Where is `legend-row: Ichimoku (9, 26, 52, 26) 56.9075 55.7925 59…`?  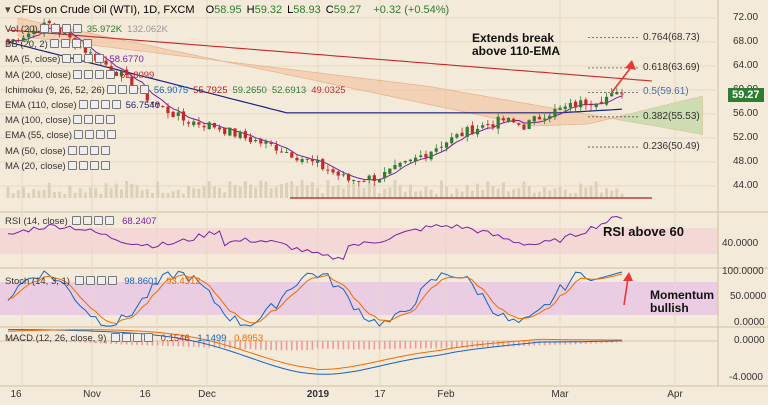 legend-row: Ichimoku (9, 26, 52, 26) 56.9075 55.7925 59… is located at coordinates (175, 90).